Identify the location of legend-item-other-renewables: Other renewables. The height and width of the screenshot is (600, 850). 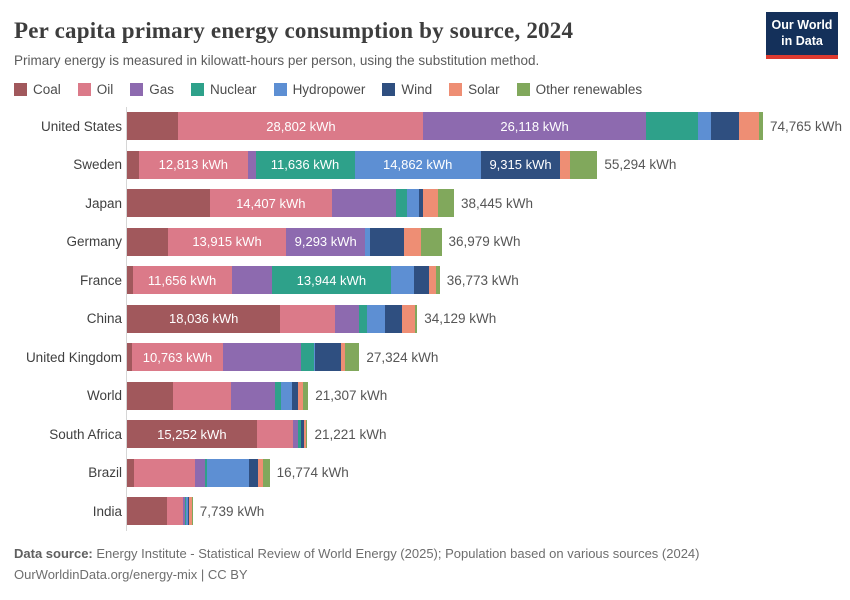
(579, 89).